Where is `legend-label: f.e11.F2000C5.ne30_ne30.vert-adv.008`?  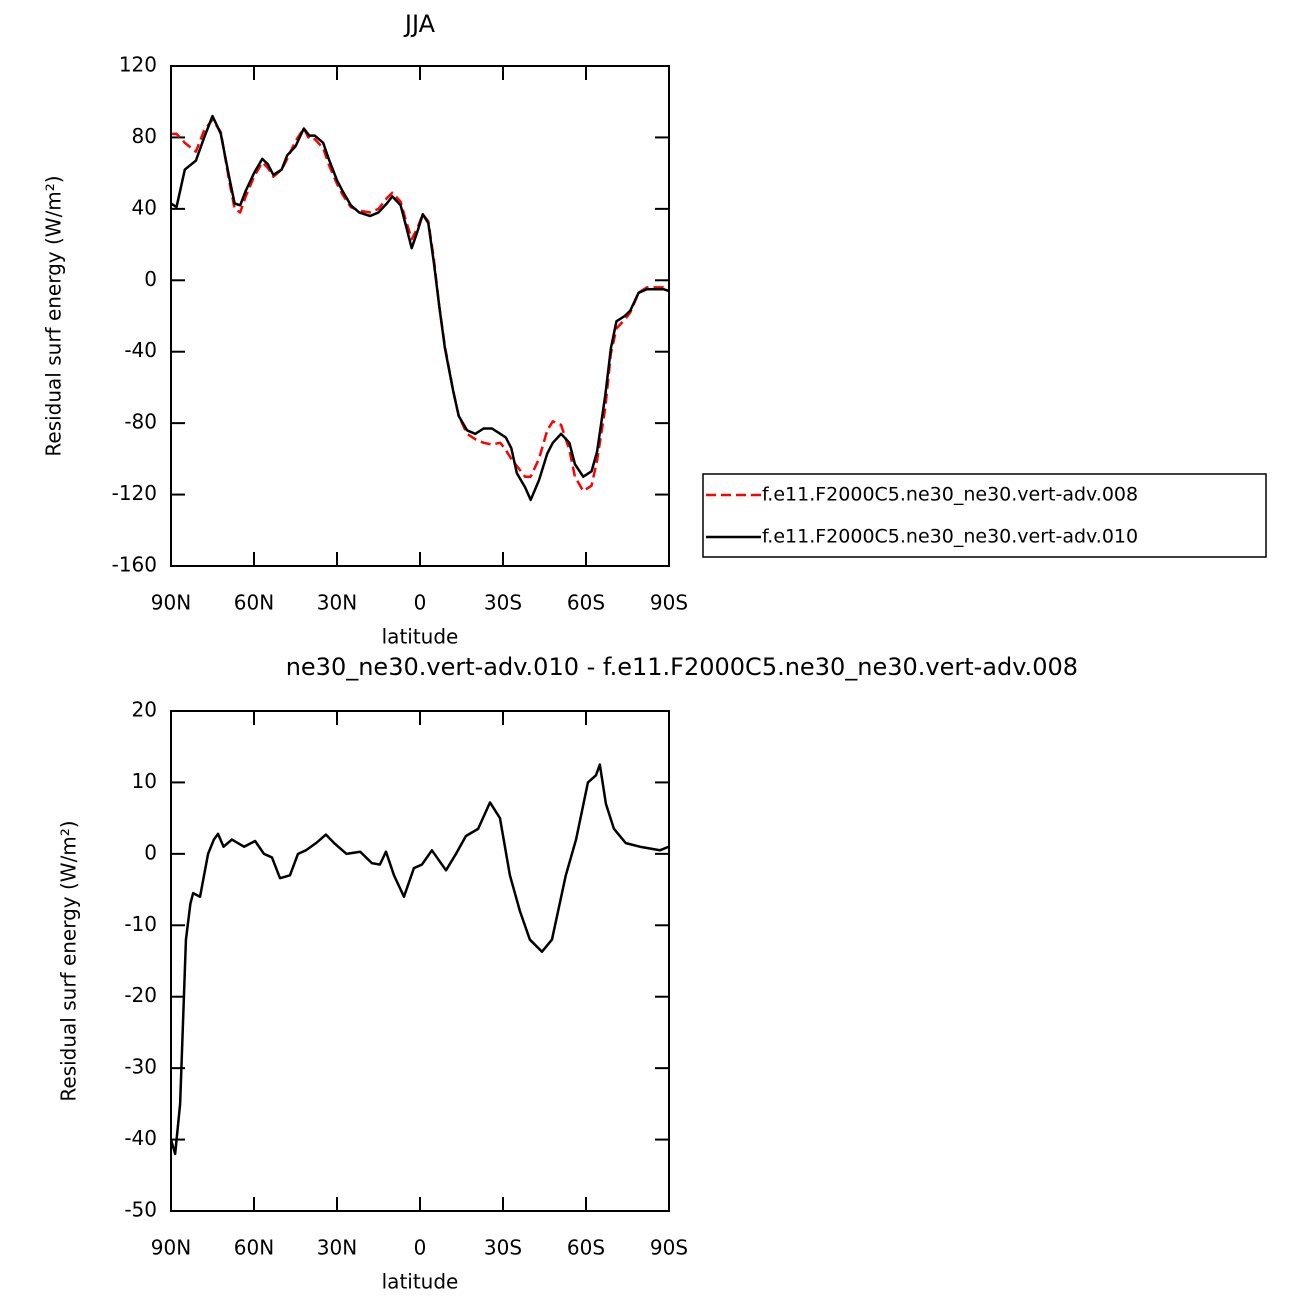
legend-label: f.e11.F2000C5.ne30_ne30.vert-adv.008 is located at coordinates (950, 495).